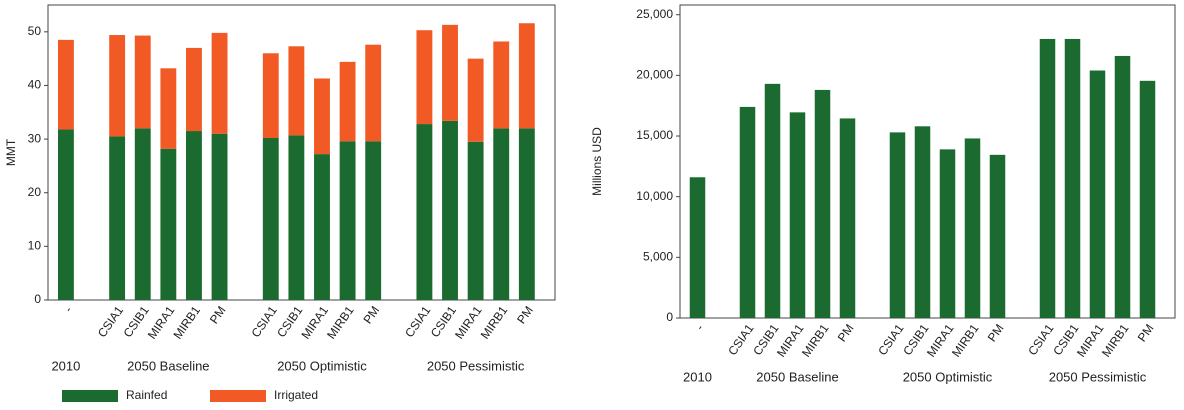 The image size is (1184, 410). What do you see at coordinates (146, 395) in the screenshot?
I see `legend-label: Rainfed` at bounding box center [146, 395].